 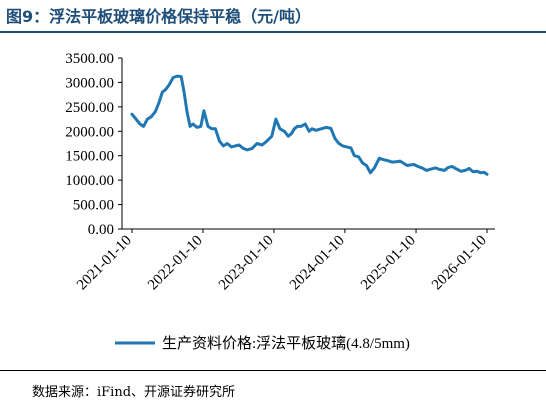 I want to click on x-tick-label: 2026-01-10, so click(x=459, y=263).